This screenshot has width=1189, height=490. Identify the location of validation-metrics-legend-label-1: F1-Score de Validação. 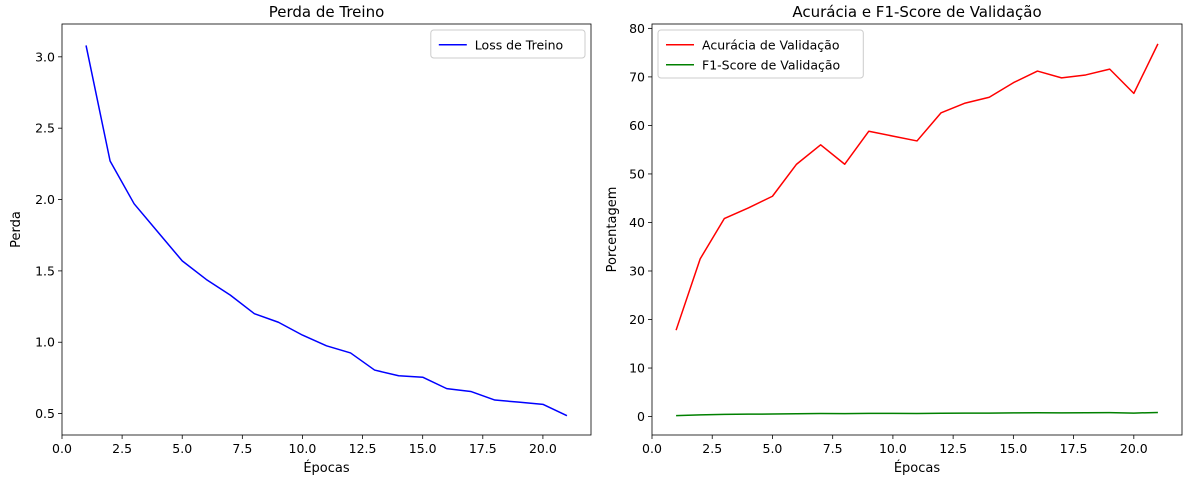
(771, 64).